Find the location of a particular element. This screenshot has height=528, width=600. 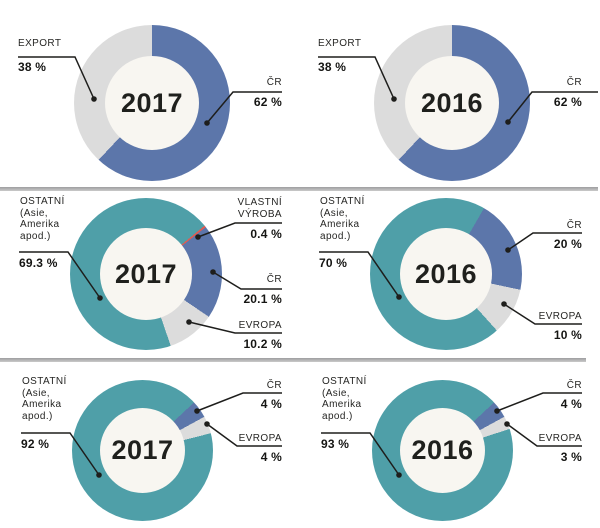

segment-value-ostatni: 92 % is located at coordinates (35, 444).